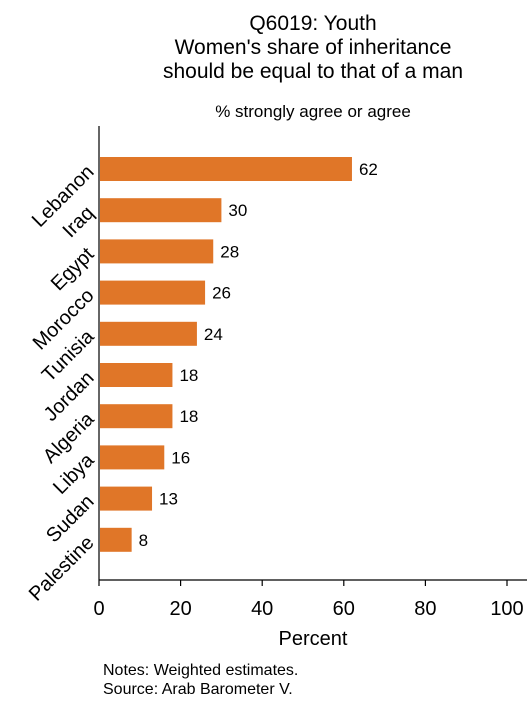  I want to click on bar-palestine, so click(116, 539).